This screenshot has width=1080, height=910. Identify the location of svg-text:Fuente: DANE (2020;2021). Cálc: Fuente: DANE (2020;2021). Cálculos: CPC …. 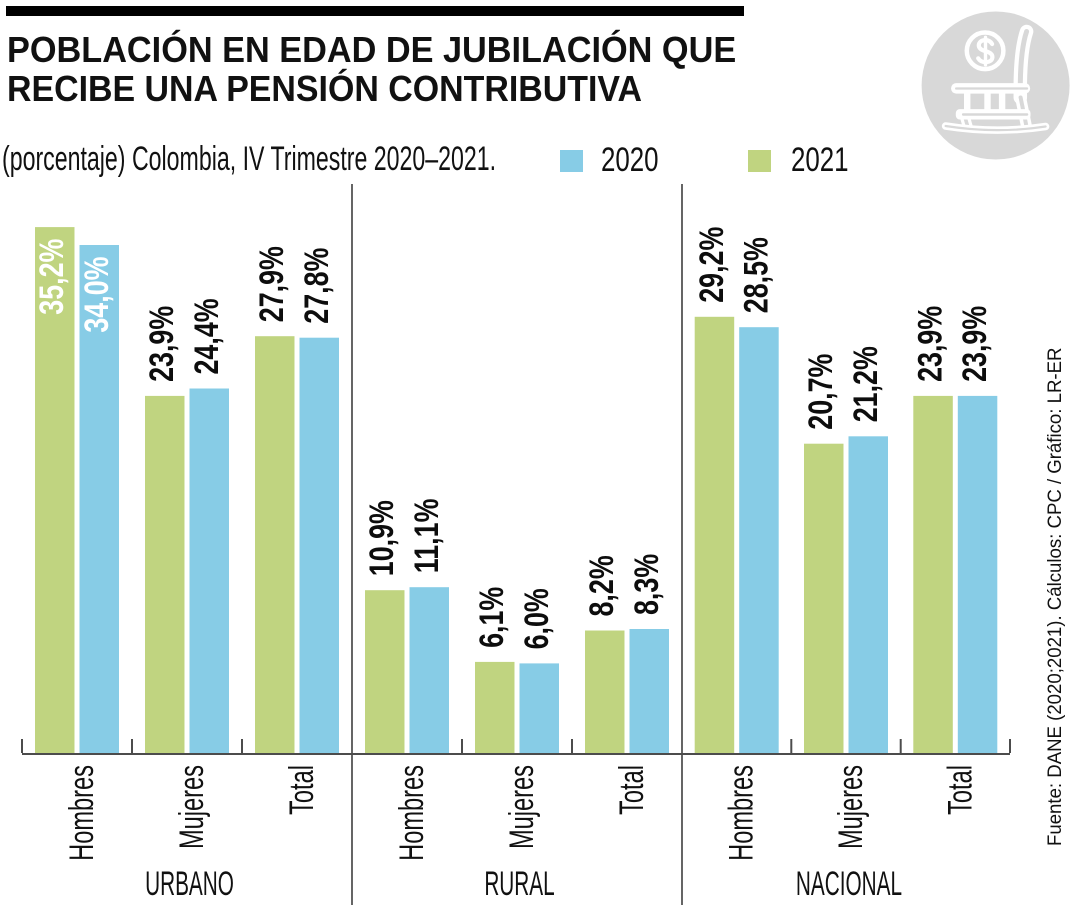
(1054, 597).